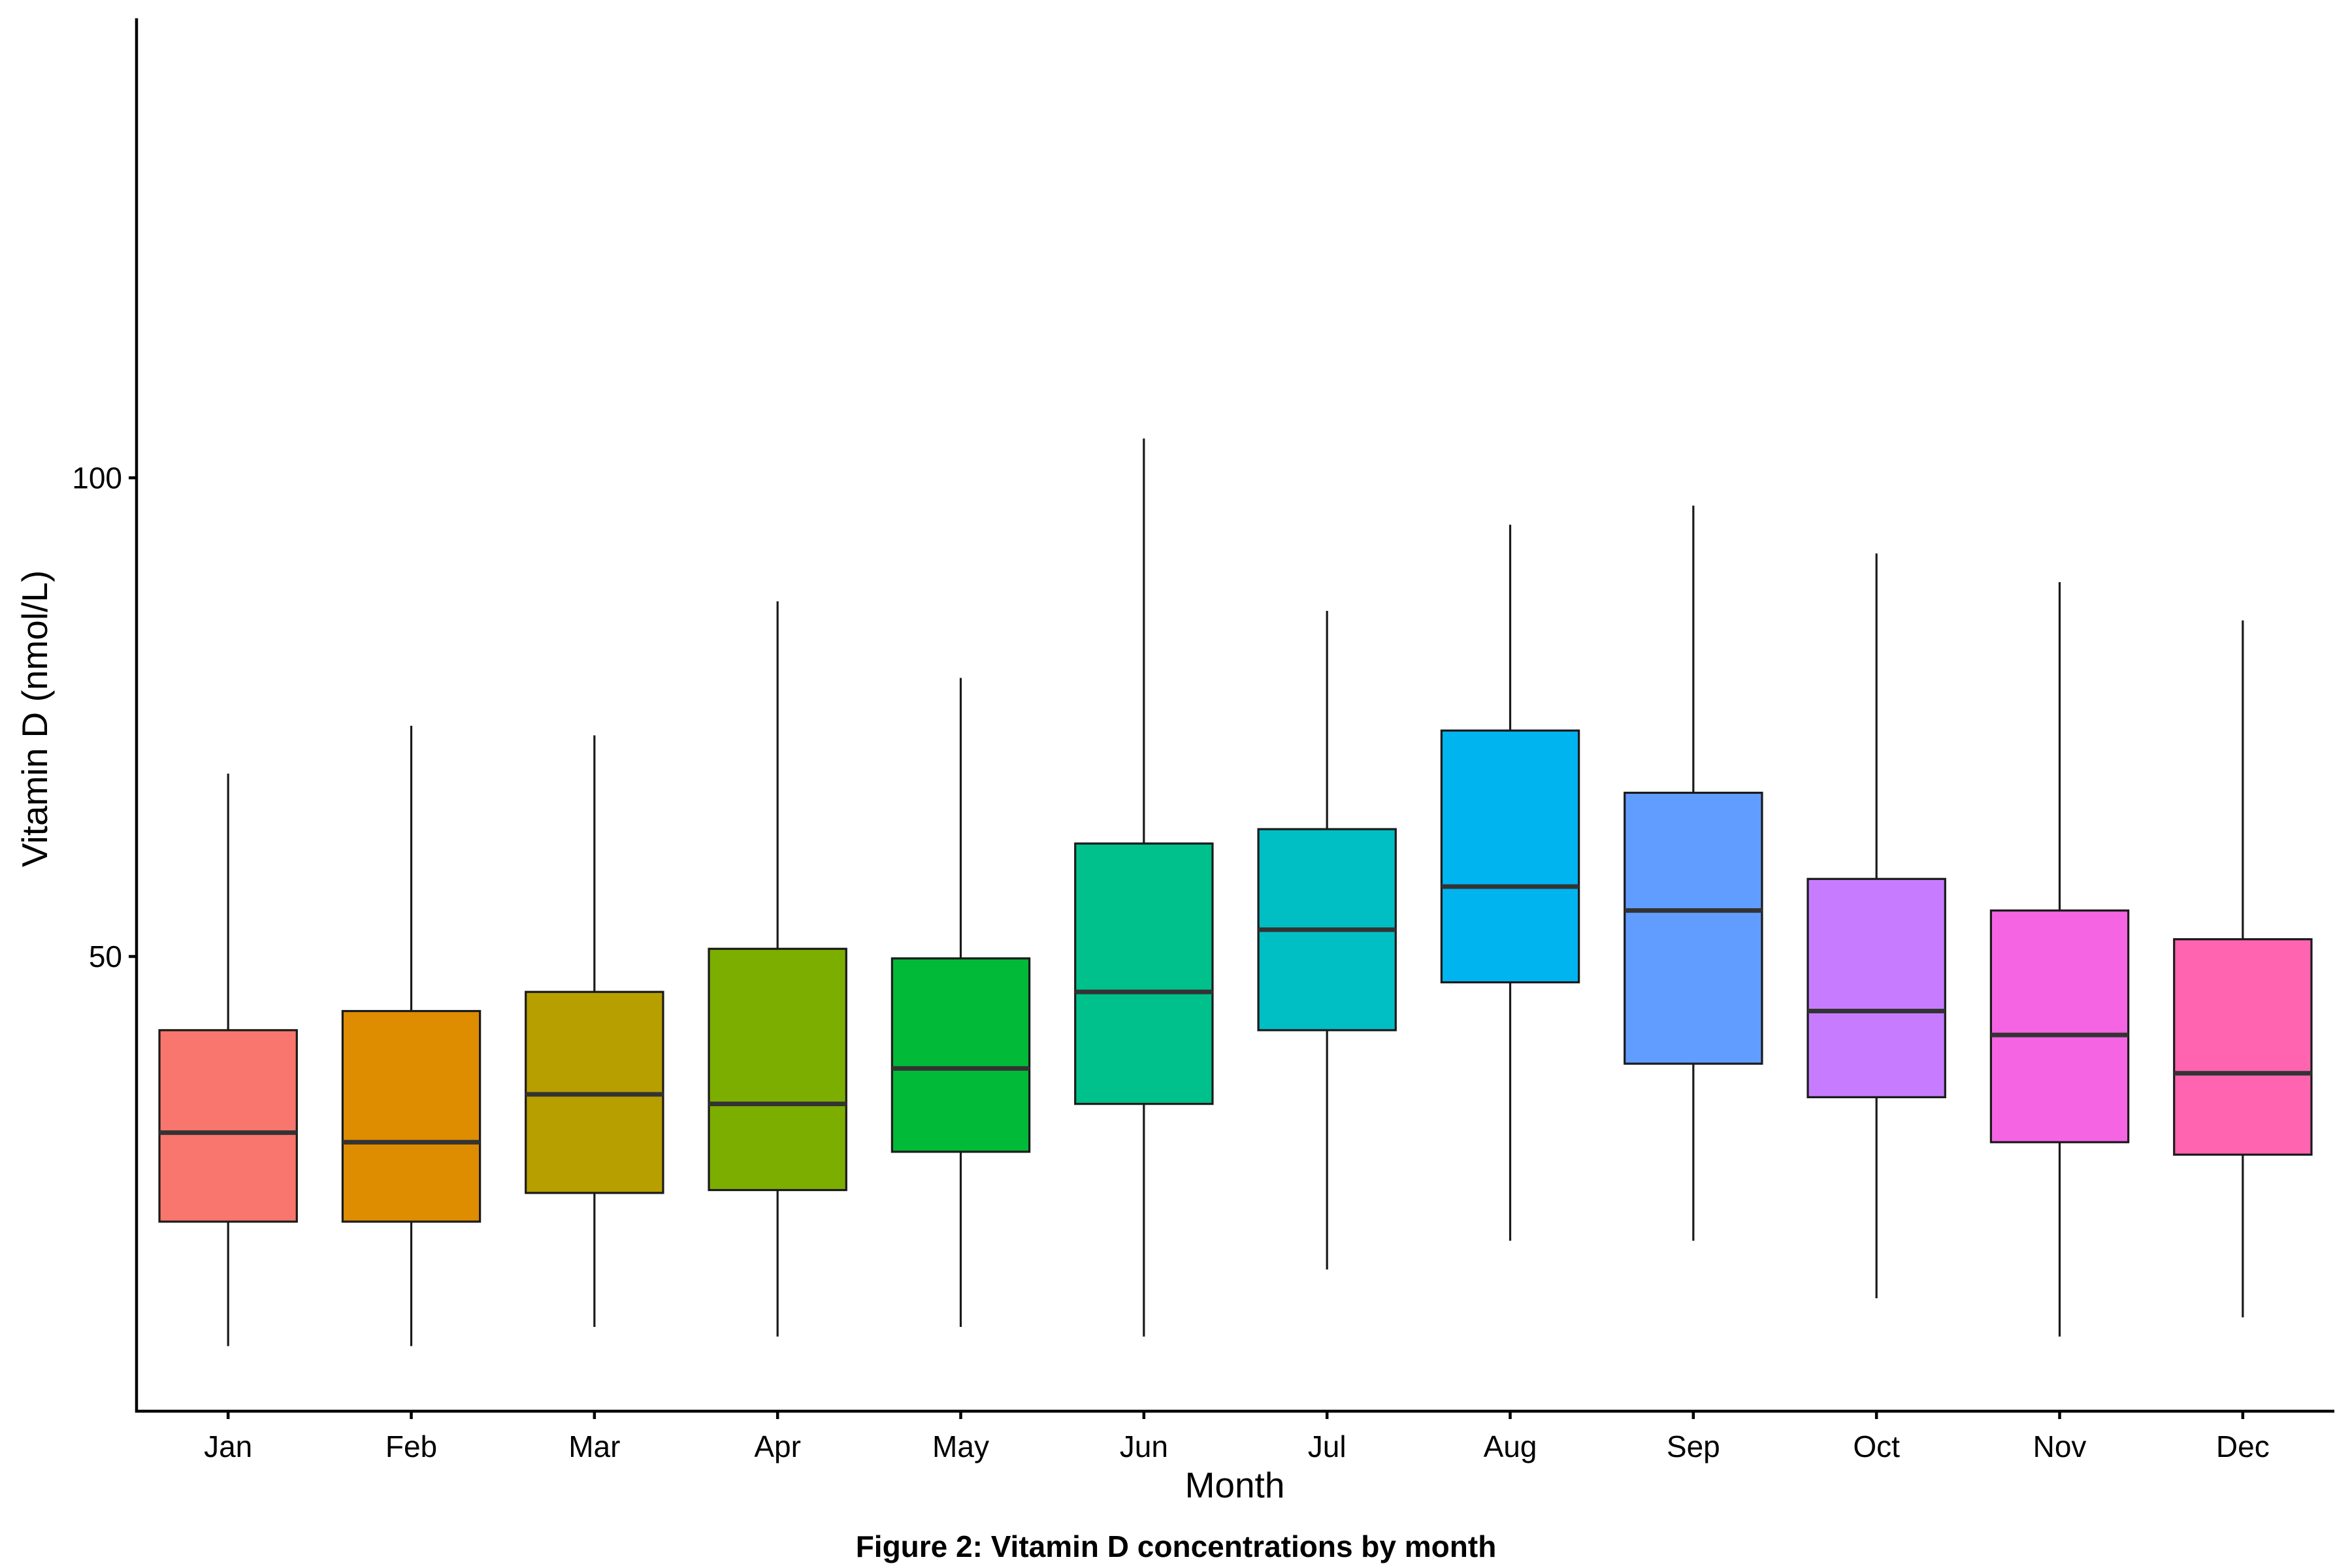 The width and height of the screenshot is (2352, 1568). What do you see at coordinates (777, 1069) in the screenshot?
I see `box-body-apr` at bounding box center [777, 1069].